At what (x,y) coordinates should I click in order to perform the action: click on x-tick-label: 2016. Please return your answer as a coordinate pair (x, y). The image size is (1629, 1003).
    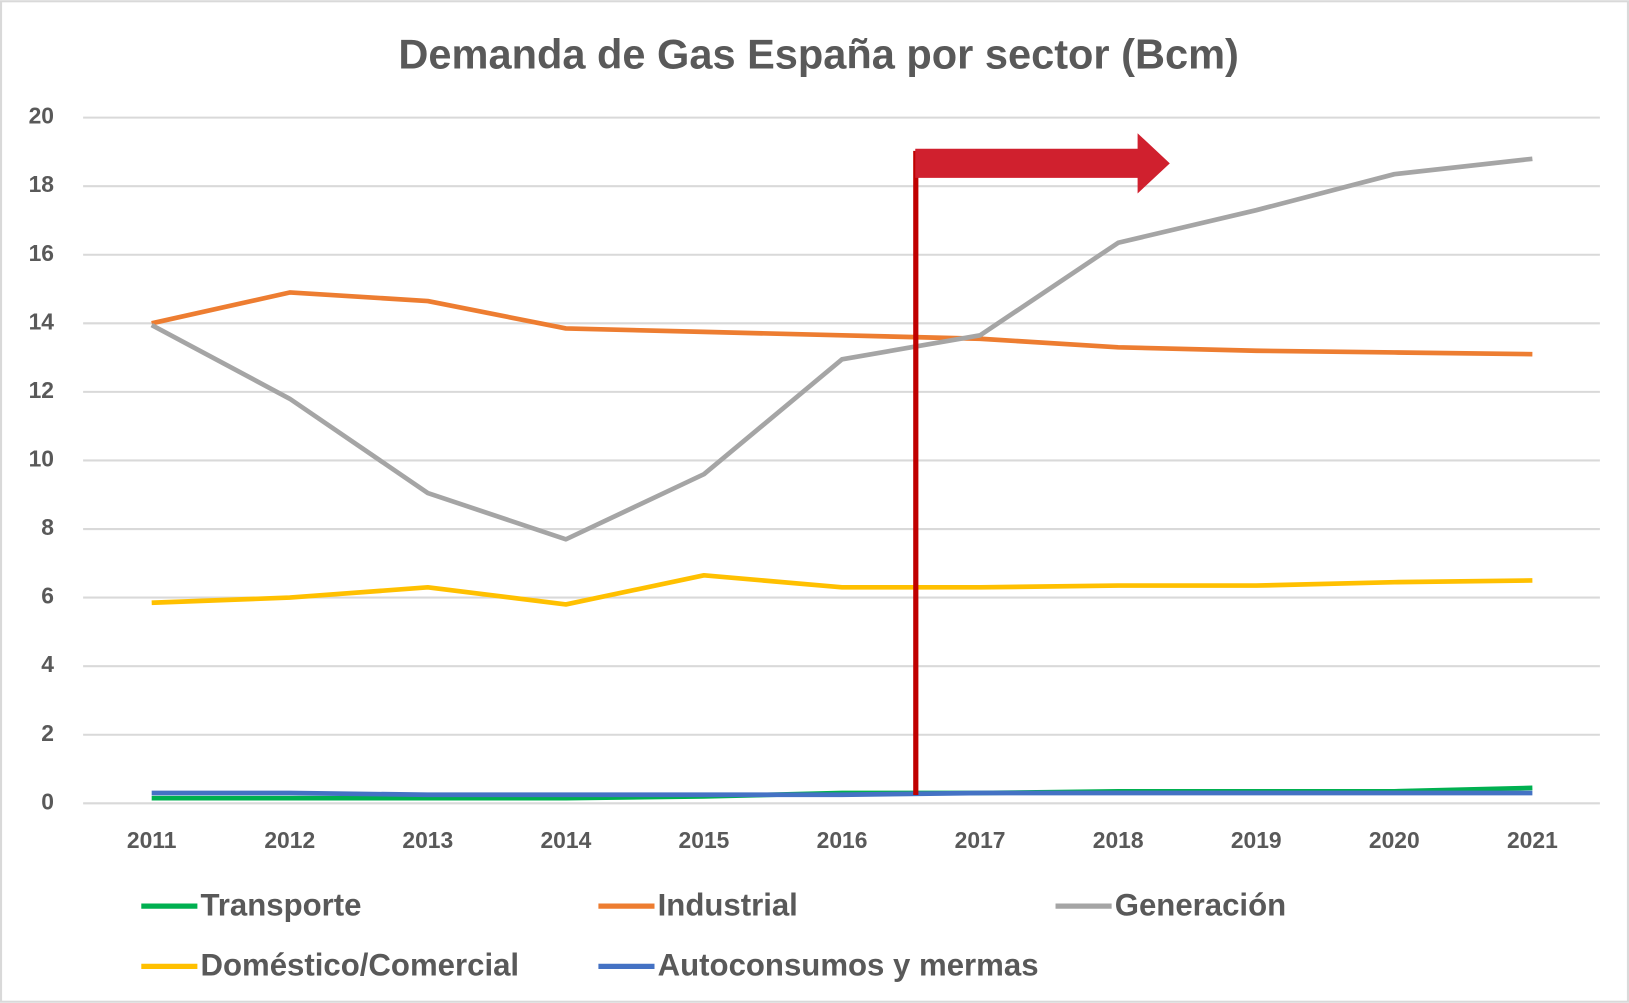
    Looking at the image, I should click on (842, 840).